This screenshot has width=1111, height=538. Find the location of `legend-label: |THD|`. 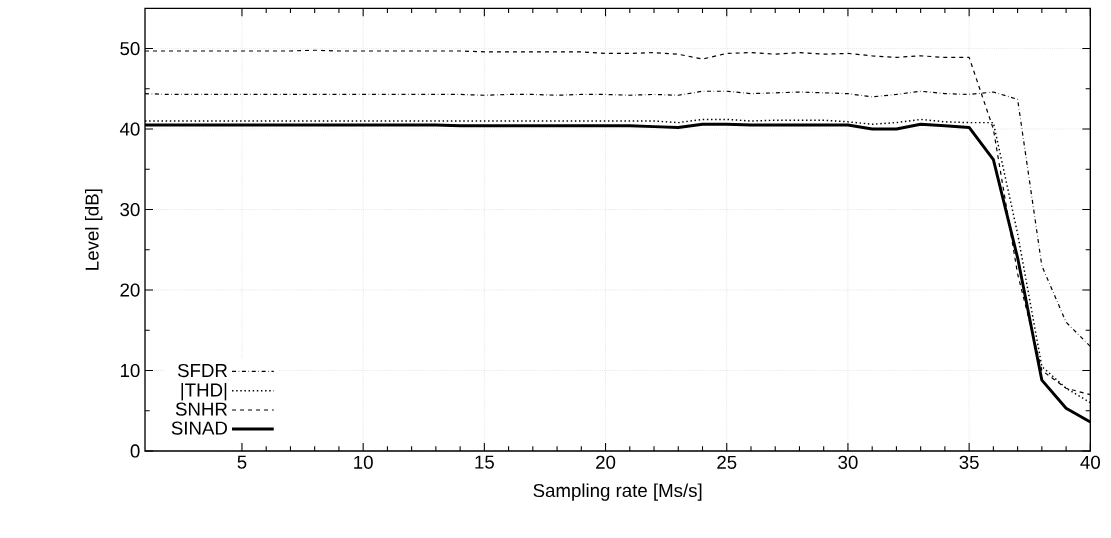

legend-label: |THD| is located at coordinates (204, 391).